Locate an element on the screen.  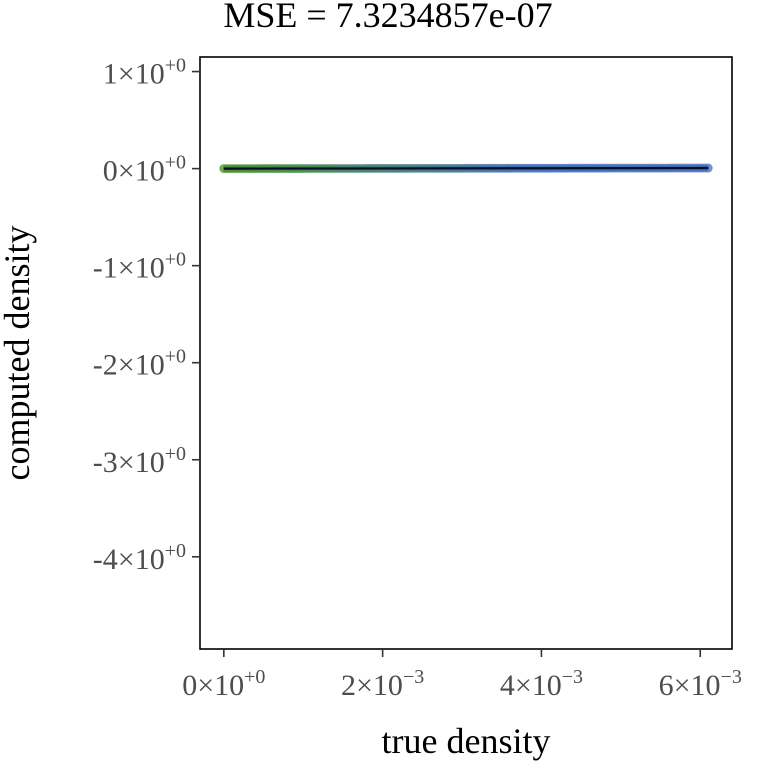
data-point is located at coordinates (708, 168).